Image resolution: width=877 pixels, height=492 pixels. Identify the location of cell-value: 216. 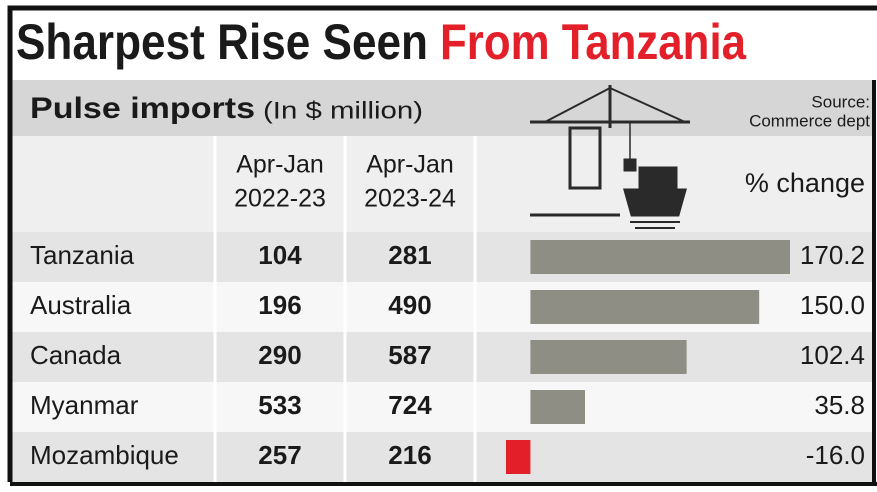
(409, 455).